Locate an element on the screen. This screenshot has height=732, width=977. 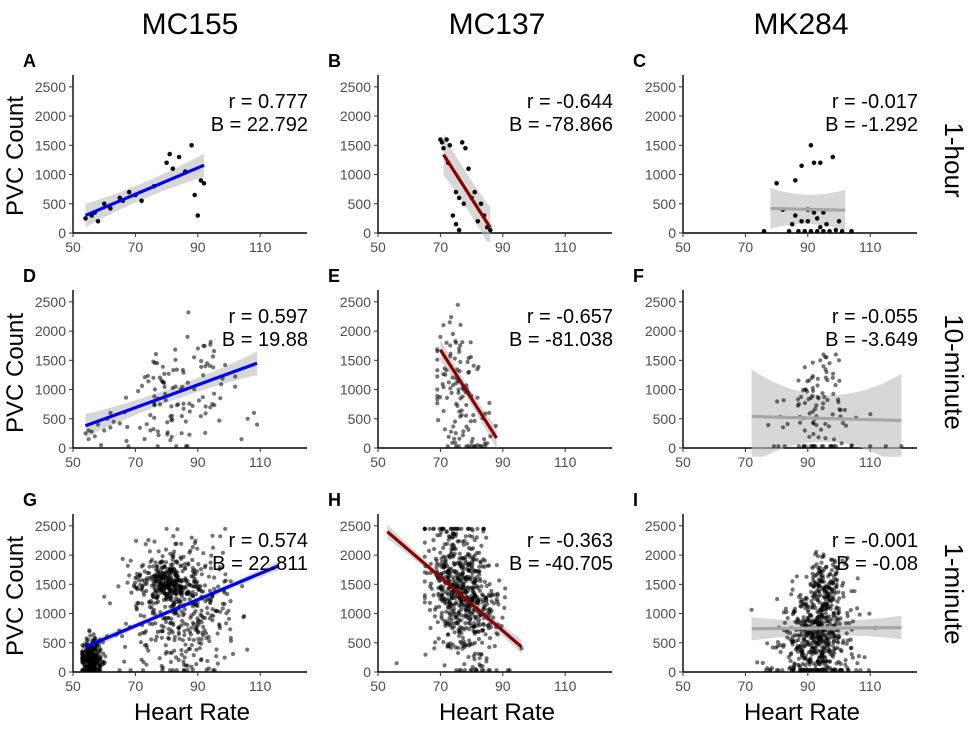
y-tick-label: 500 is located at coordinates (665, 643).